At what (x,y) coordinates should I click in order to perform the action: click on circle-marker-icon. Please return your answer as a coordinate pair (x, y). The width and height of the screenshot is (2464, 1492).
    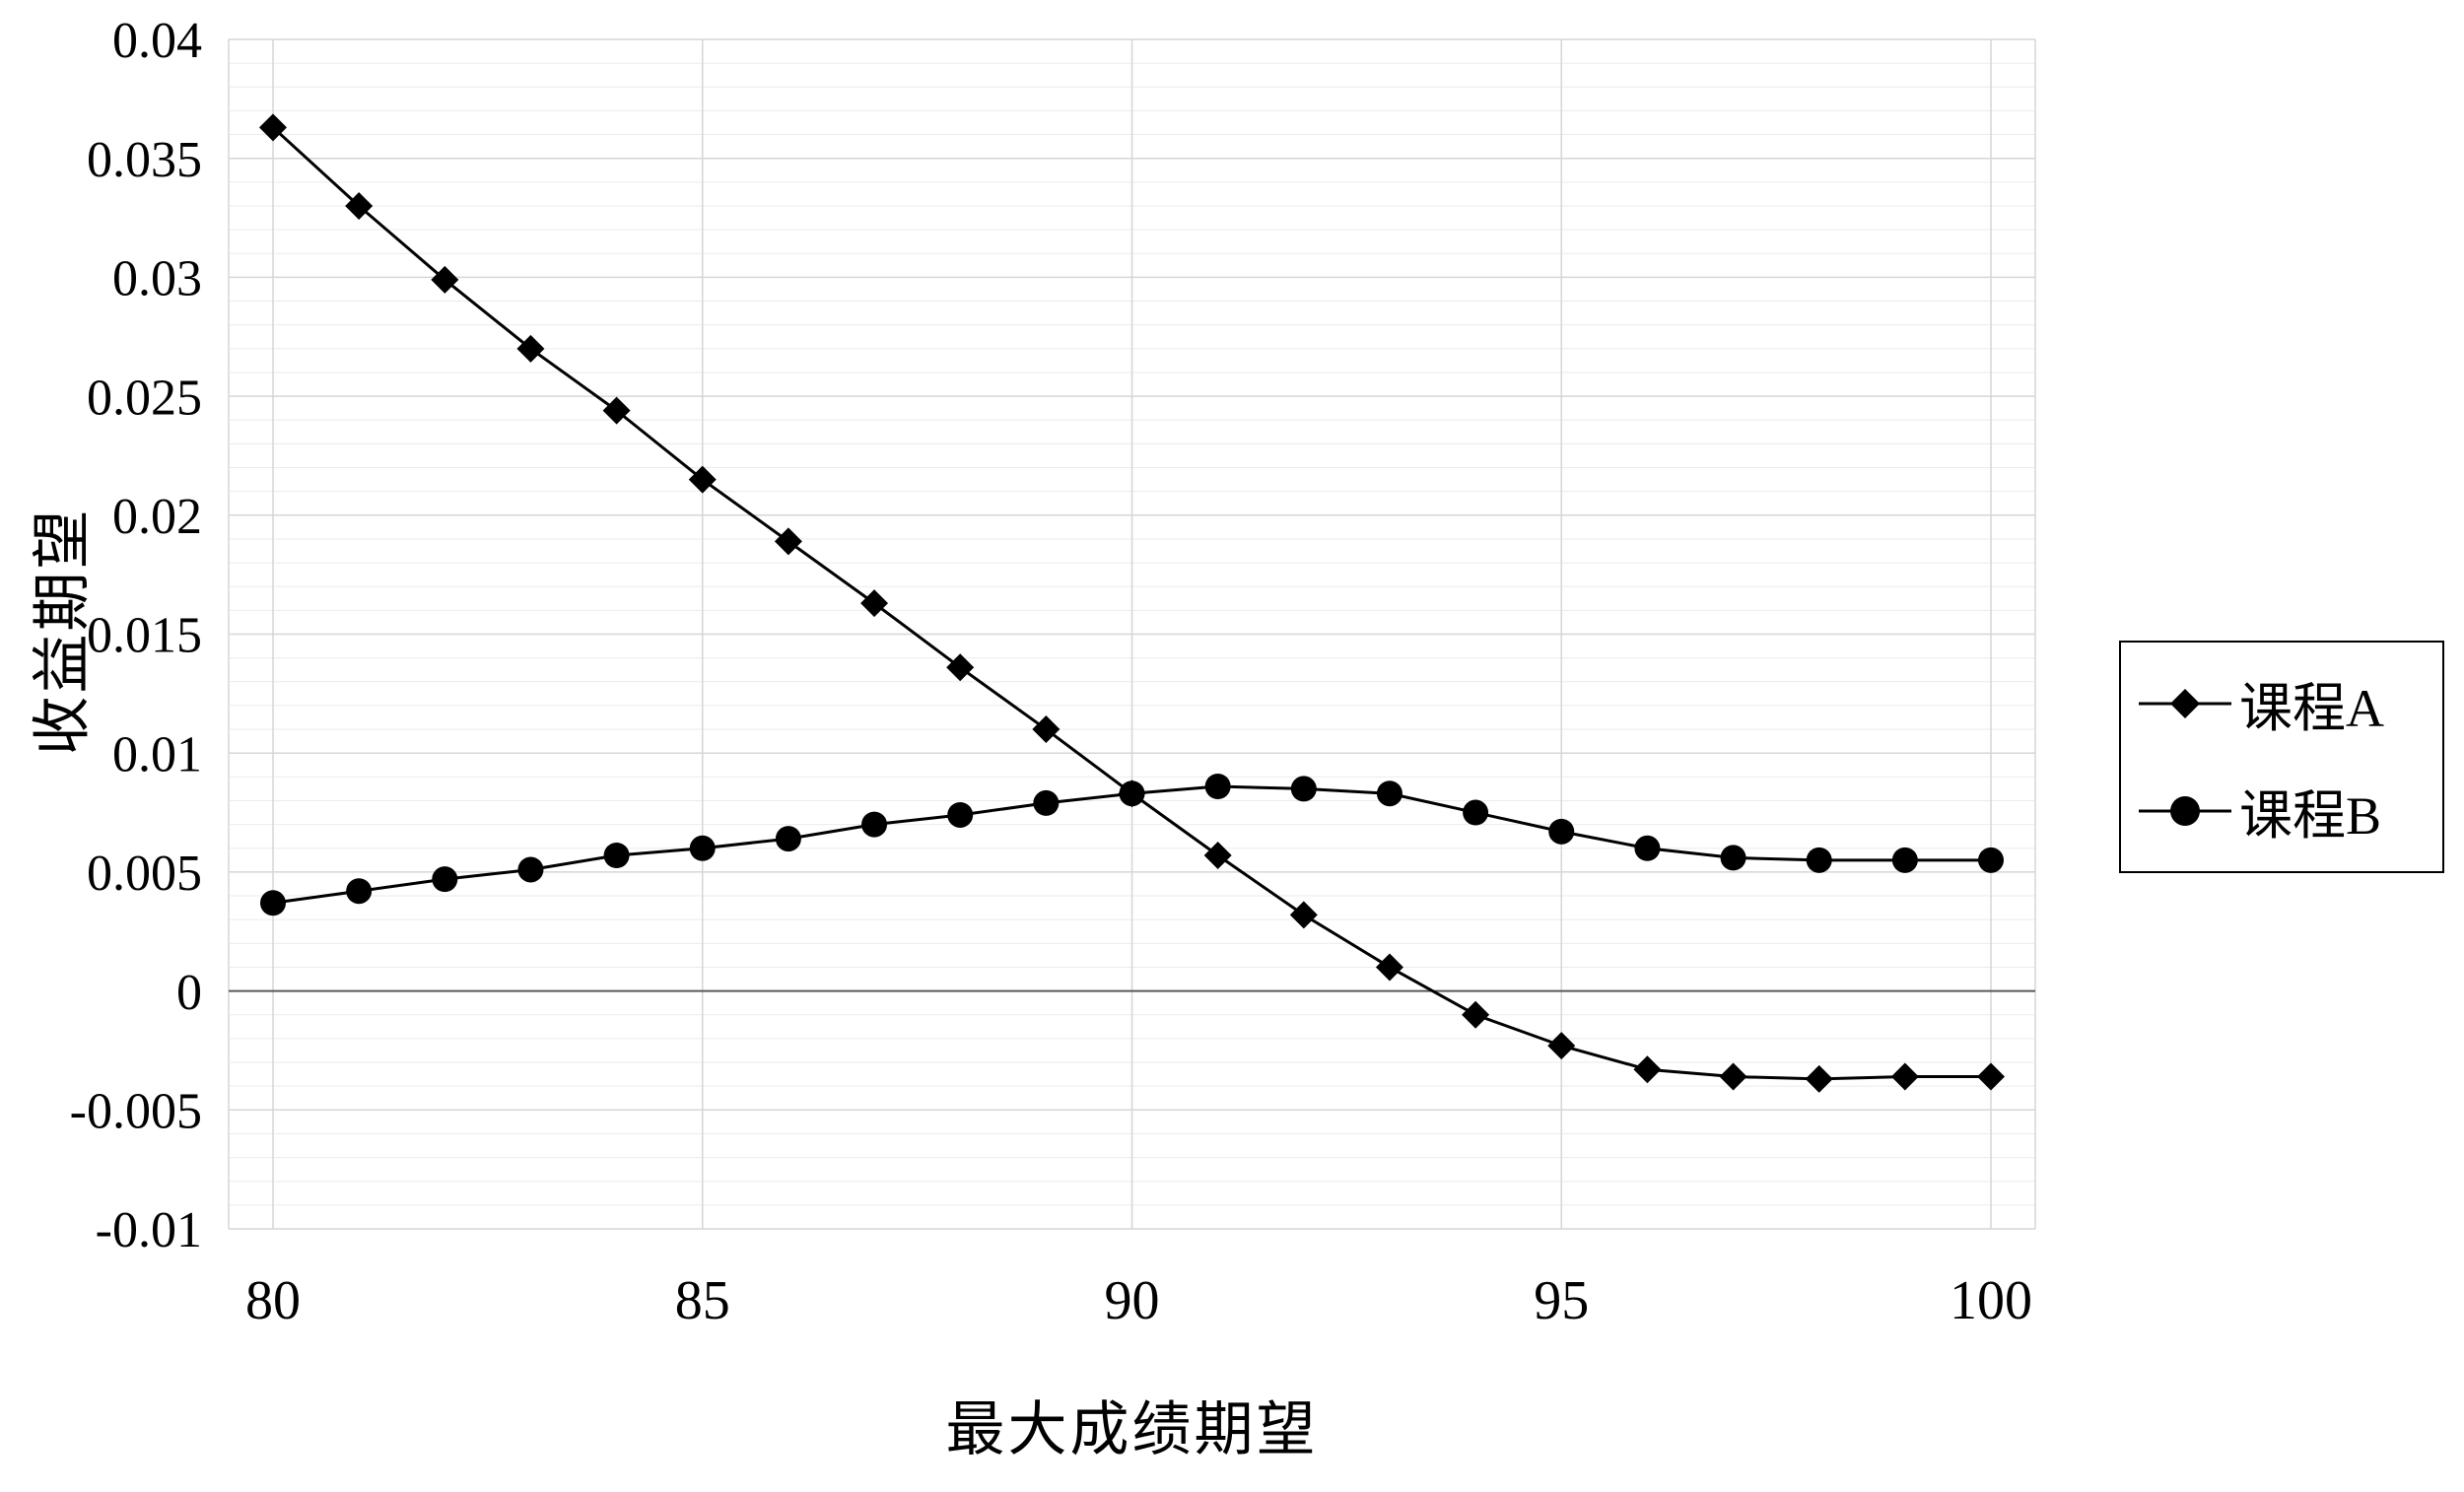
    Looking at the image, I should click on (2185, 810).